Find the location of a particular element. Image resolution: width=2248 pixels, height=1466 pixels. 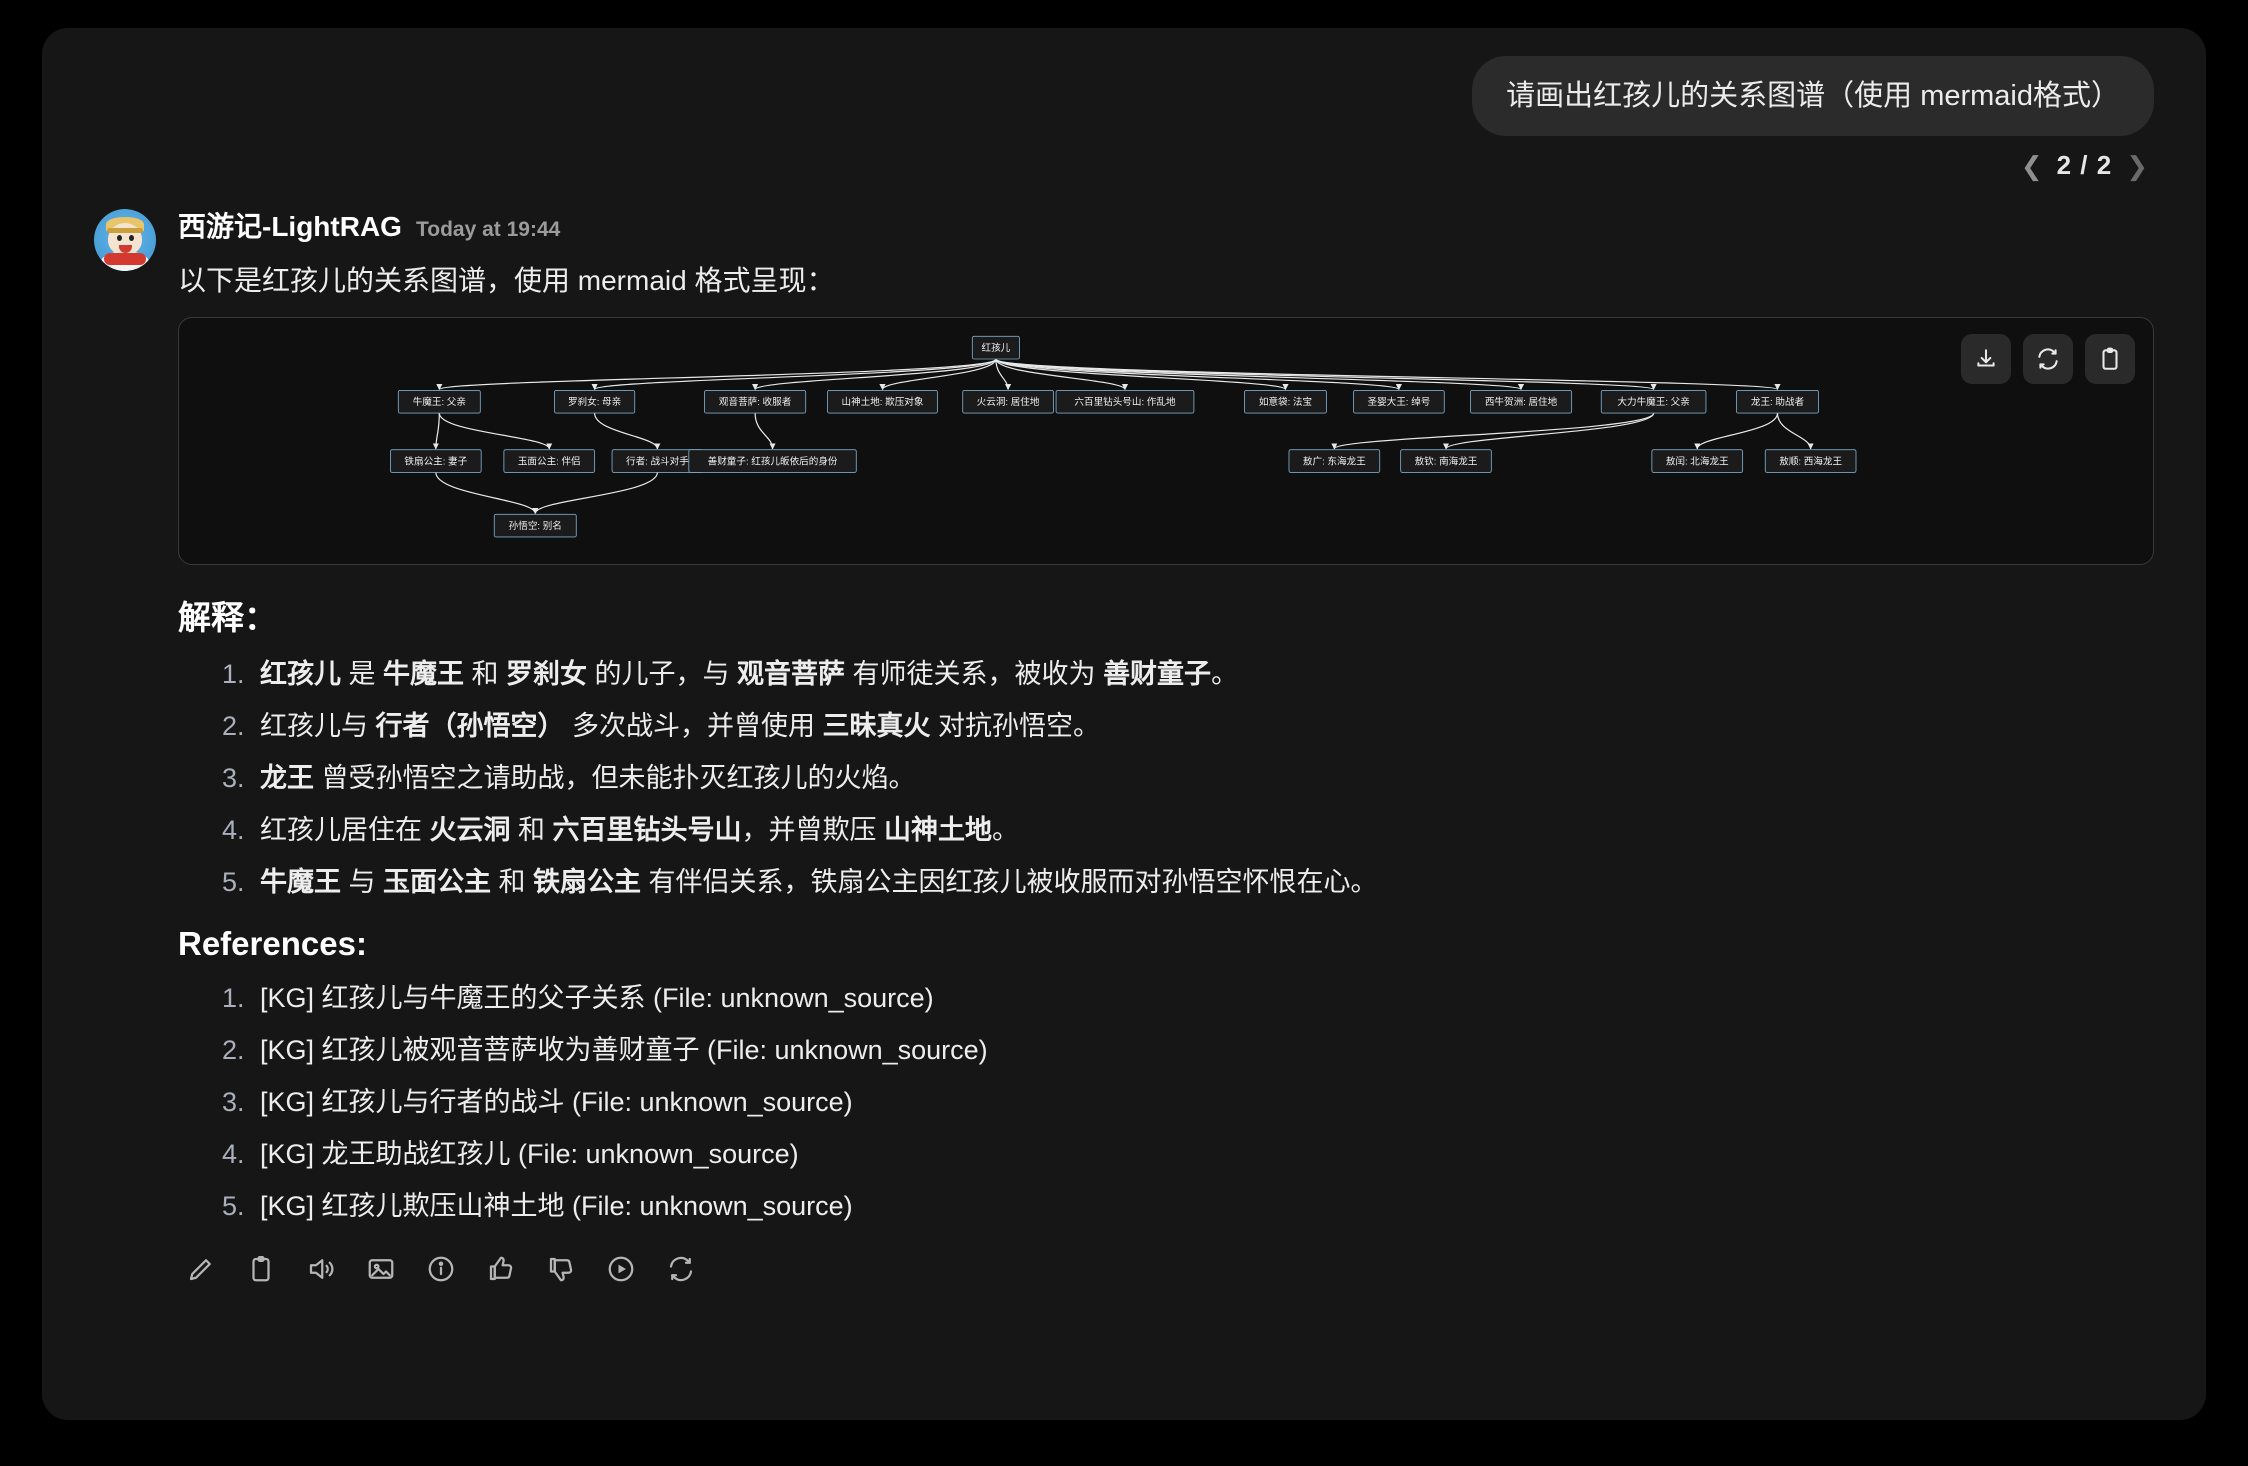

assistant-name: 西游记-LightRAG is located at coordinates (290, 227).